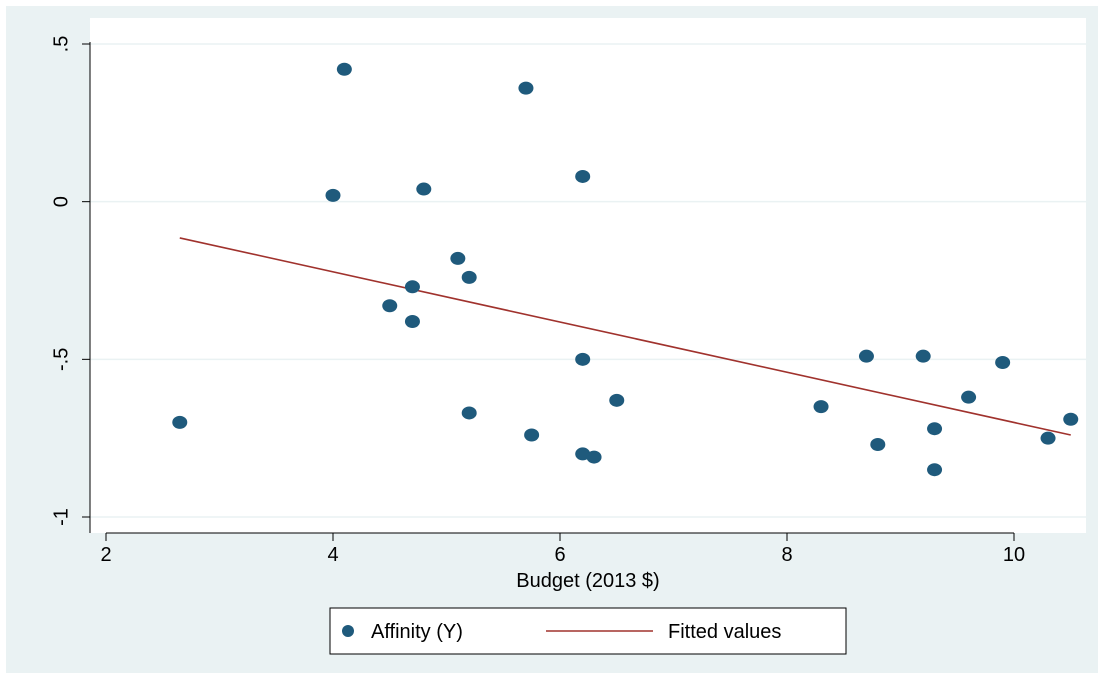 The width and height of the screenshot is (1104, 684). Describe the element at coordinates (724, 632) in the screenshot. I see `legend-label-fitted: Fitted values` at that location.